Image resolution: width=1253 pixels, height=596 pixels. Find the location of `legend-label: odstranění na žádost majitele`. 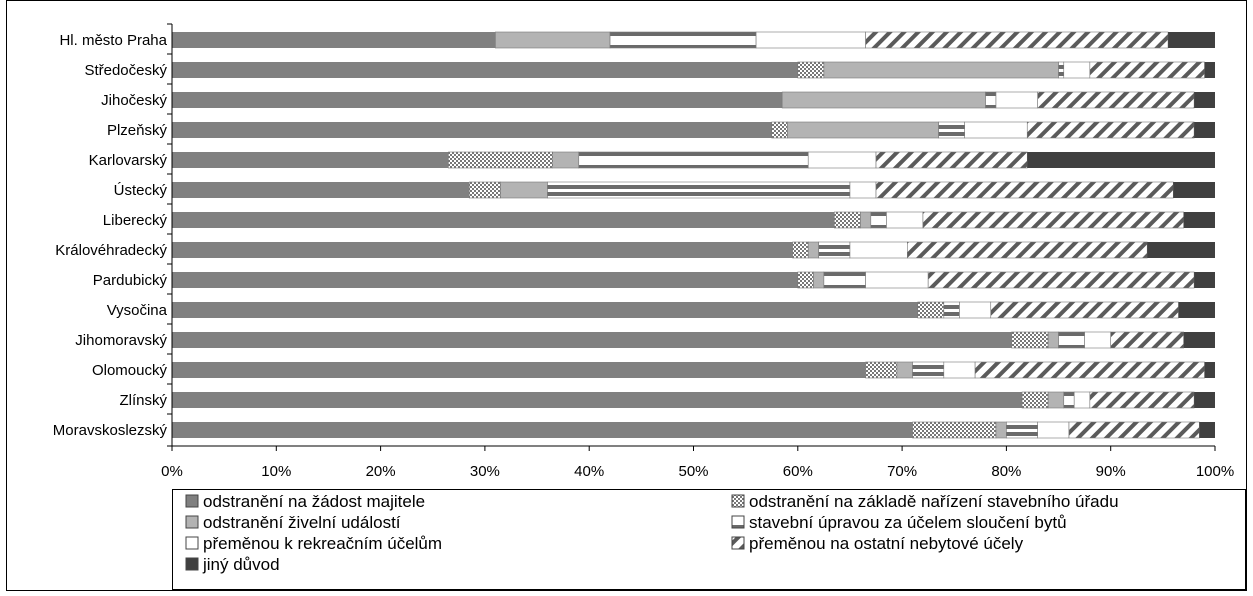

legend-label: odstranění na žádost majitele is located at coordinates (314, 501).